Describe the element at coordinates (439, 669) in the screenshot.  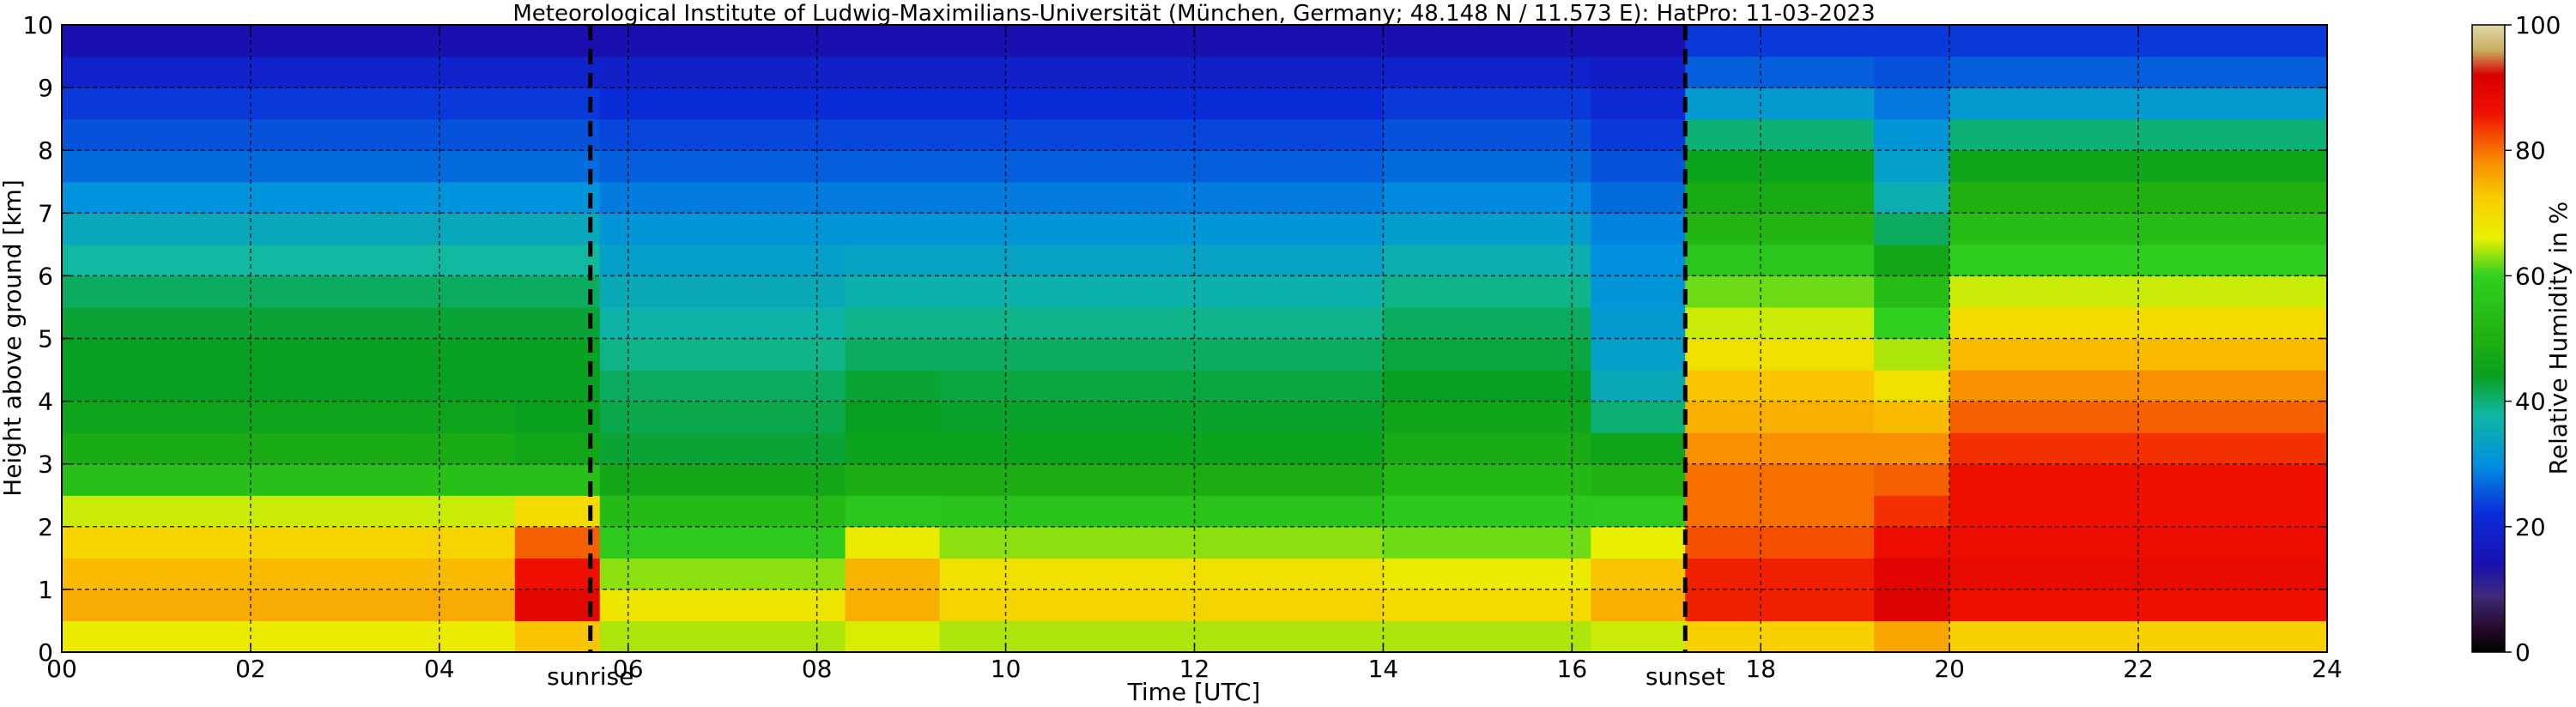
I see `x-tick-label: 04` at that location.